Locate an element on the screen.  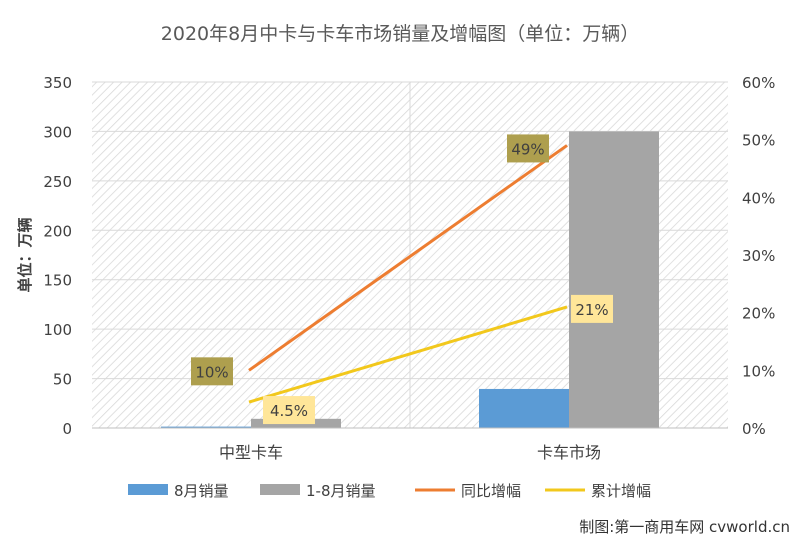
y2-tick-label: 20% is located at coordinates (758, 314).